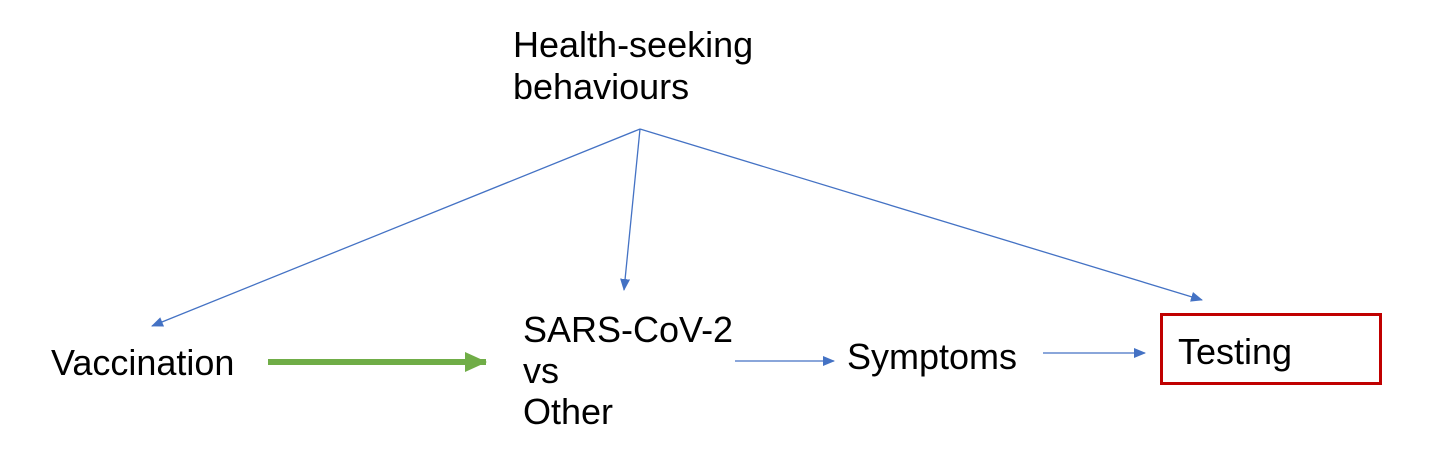 Image resolution: width=1430 pixels, height=474 pixels. What do you see at coordinates (568, 411) in the screenshot?
I see `node-sars-line3: Other` at bounding box center [568, 411].